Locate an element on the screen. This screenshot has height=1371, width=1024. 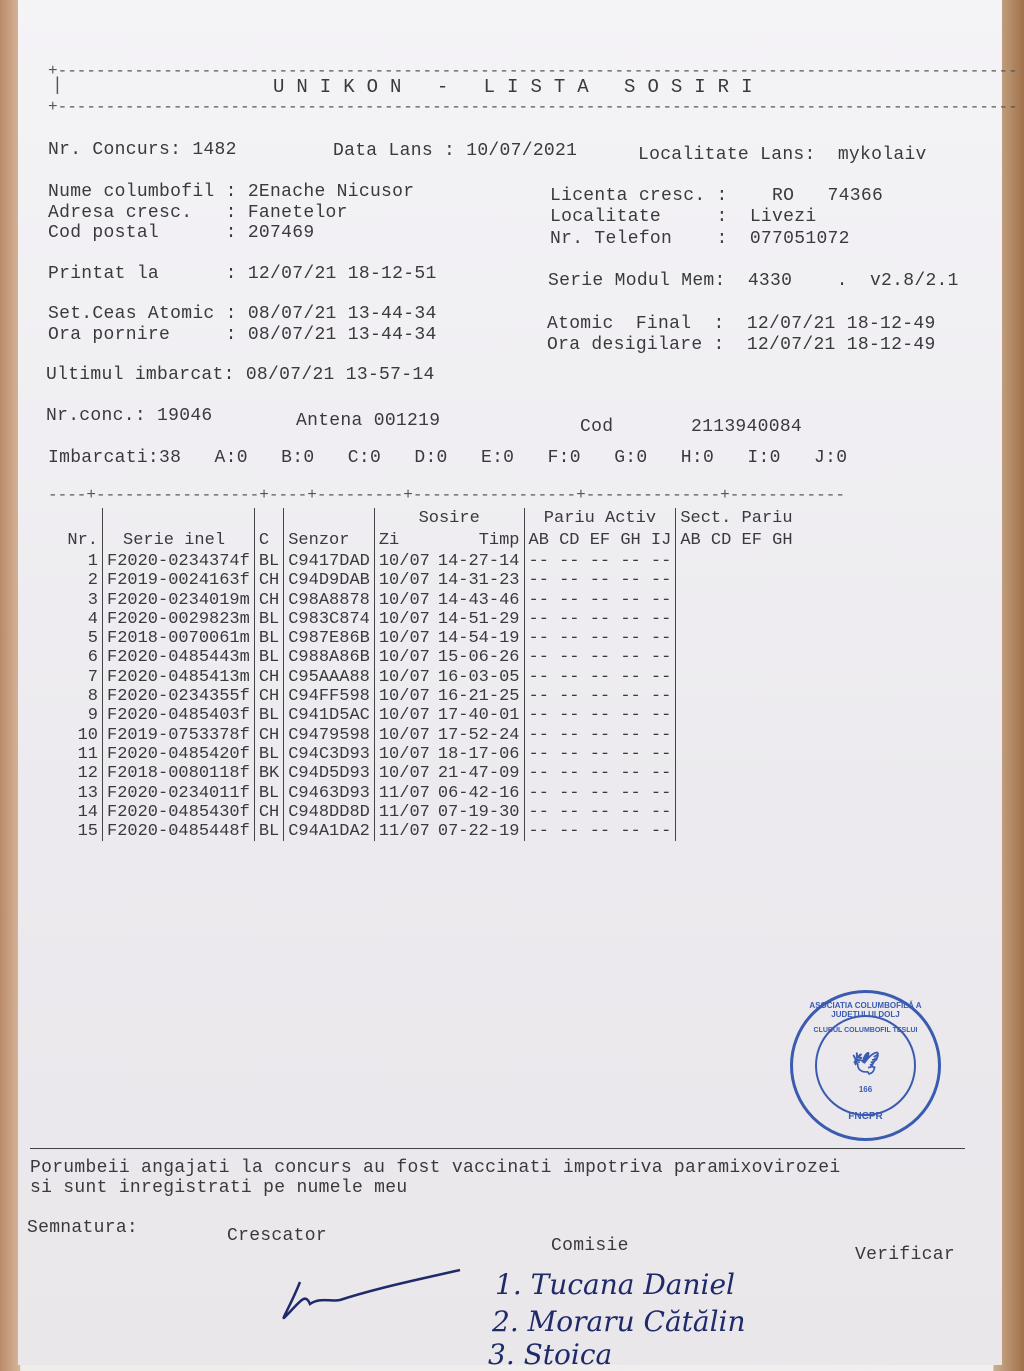
cell-serie: F2020-0234355f is located at coordinates (178, 697).